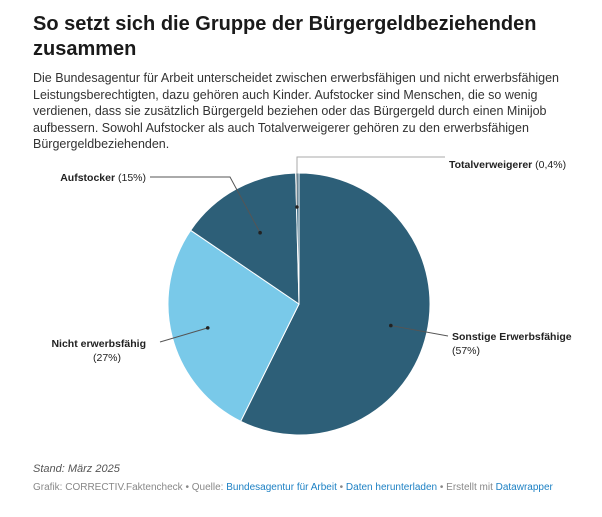 The image size is (602, 517). I want to click on chart-note: Stand: März 2025, so click(76, 469).